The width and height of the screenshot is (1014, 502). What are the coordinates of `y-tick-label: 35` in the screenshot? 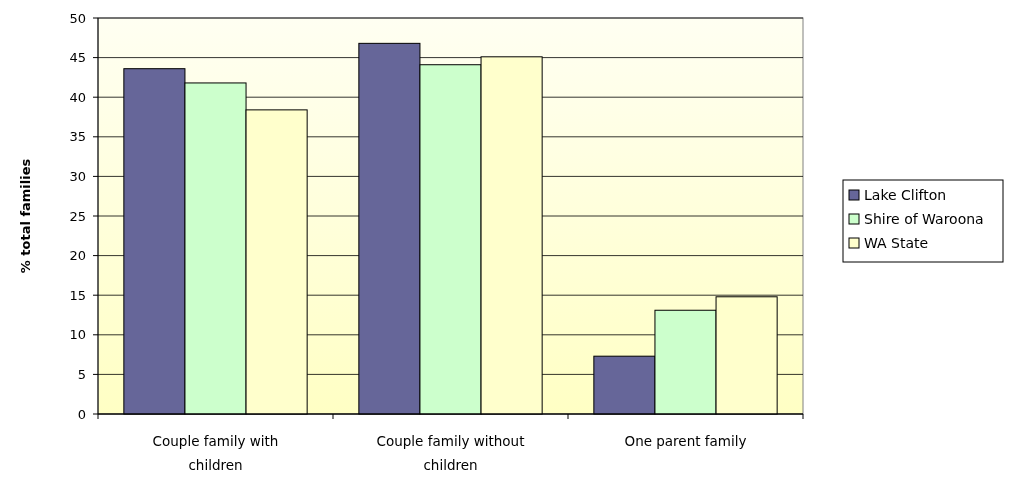 It's located at (77, 137).